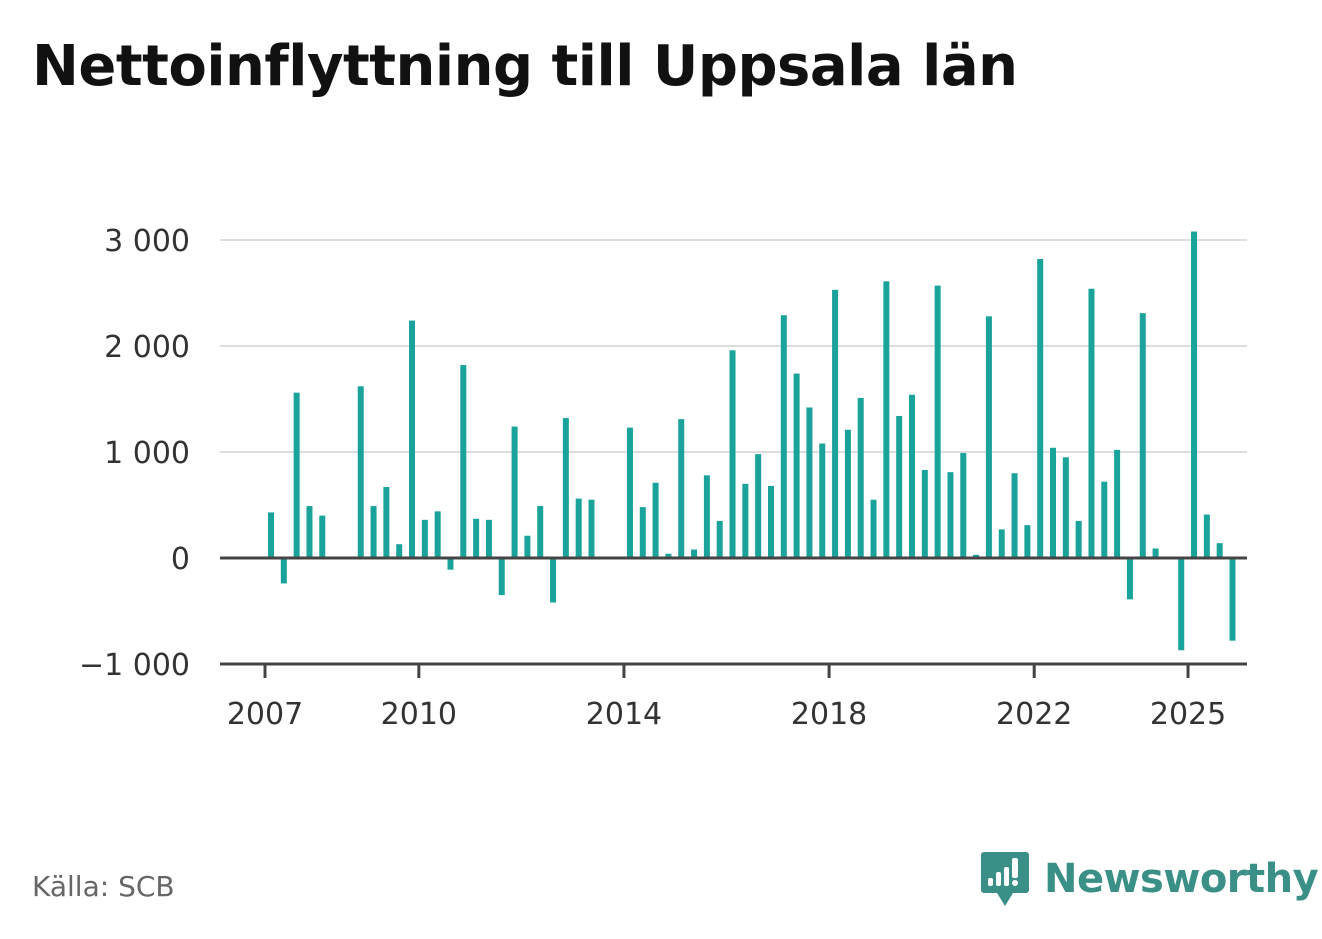 The height and width of the screenshot is (939, 1322). I want to click on brand-name: Newsworthy, so click(1181, 879).